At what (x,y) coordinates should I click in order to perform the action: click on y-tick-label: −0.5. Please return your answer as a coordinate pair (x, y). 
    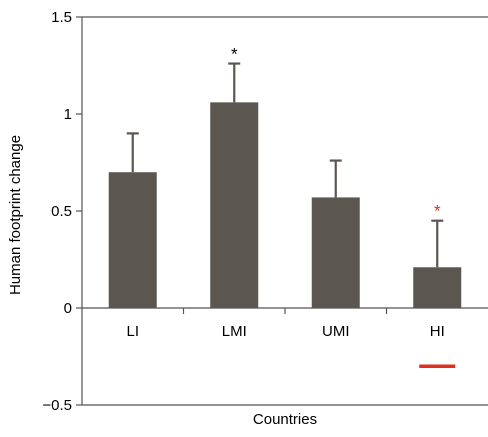
    Looking at the image, I should click on (57, 405).